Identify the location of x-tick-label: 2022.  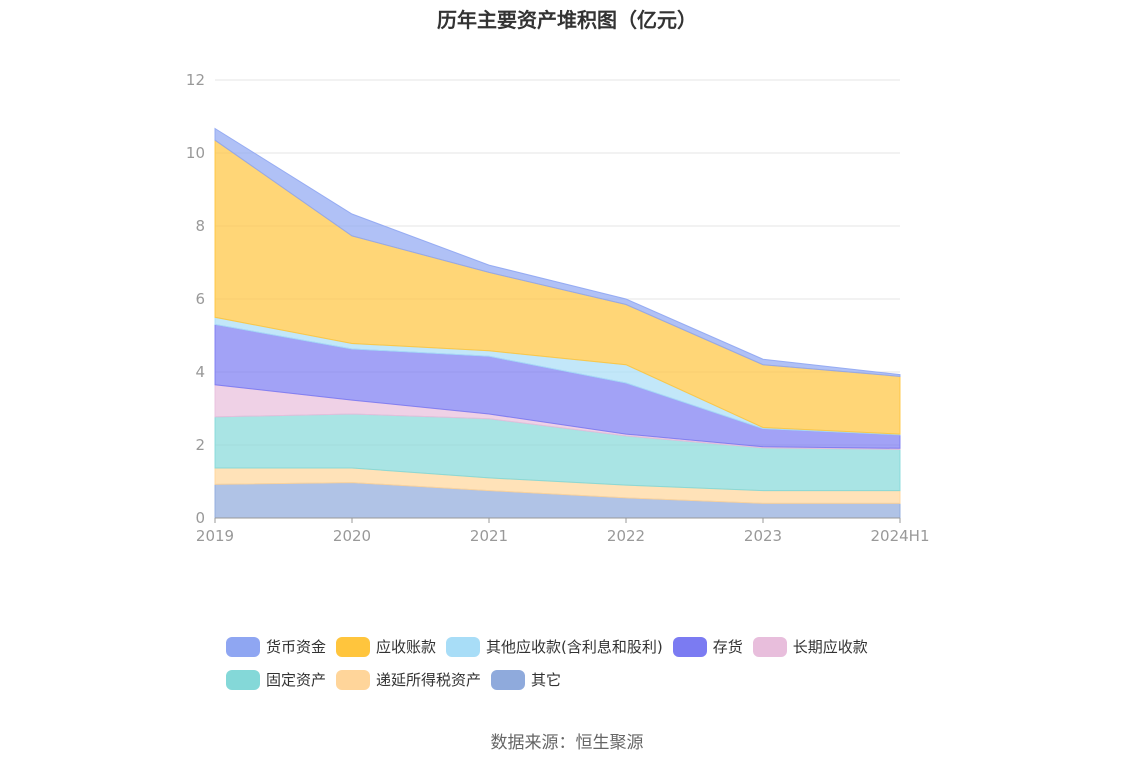
(626, 536).